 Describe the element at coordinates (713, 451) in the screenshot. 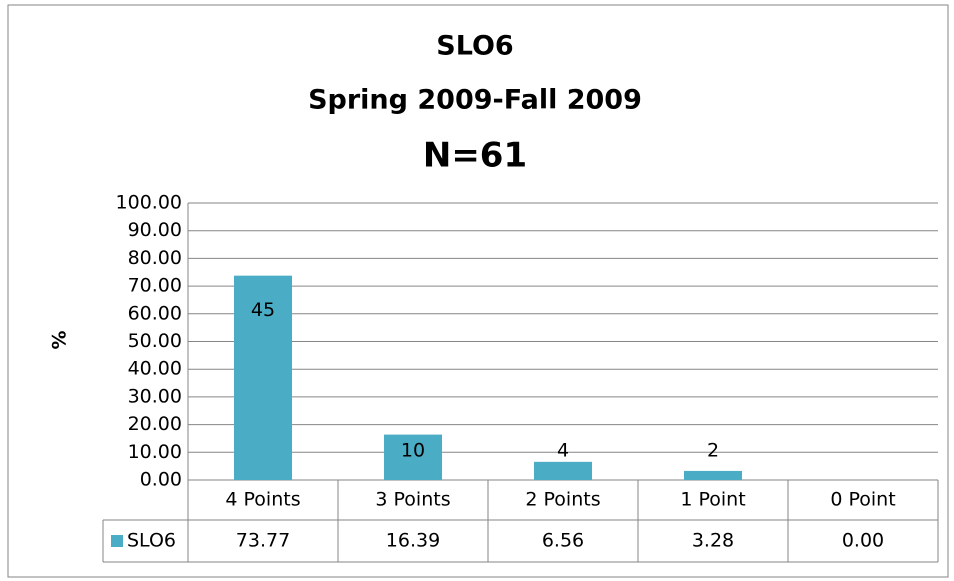

I see `data-label: 2` at that location.